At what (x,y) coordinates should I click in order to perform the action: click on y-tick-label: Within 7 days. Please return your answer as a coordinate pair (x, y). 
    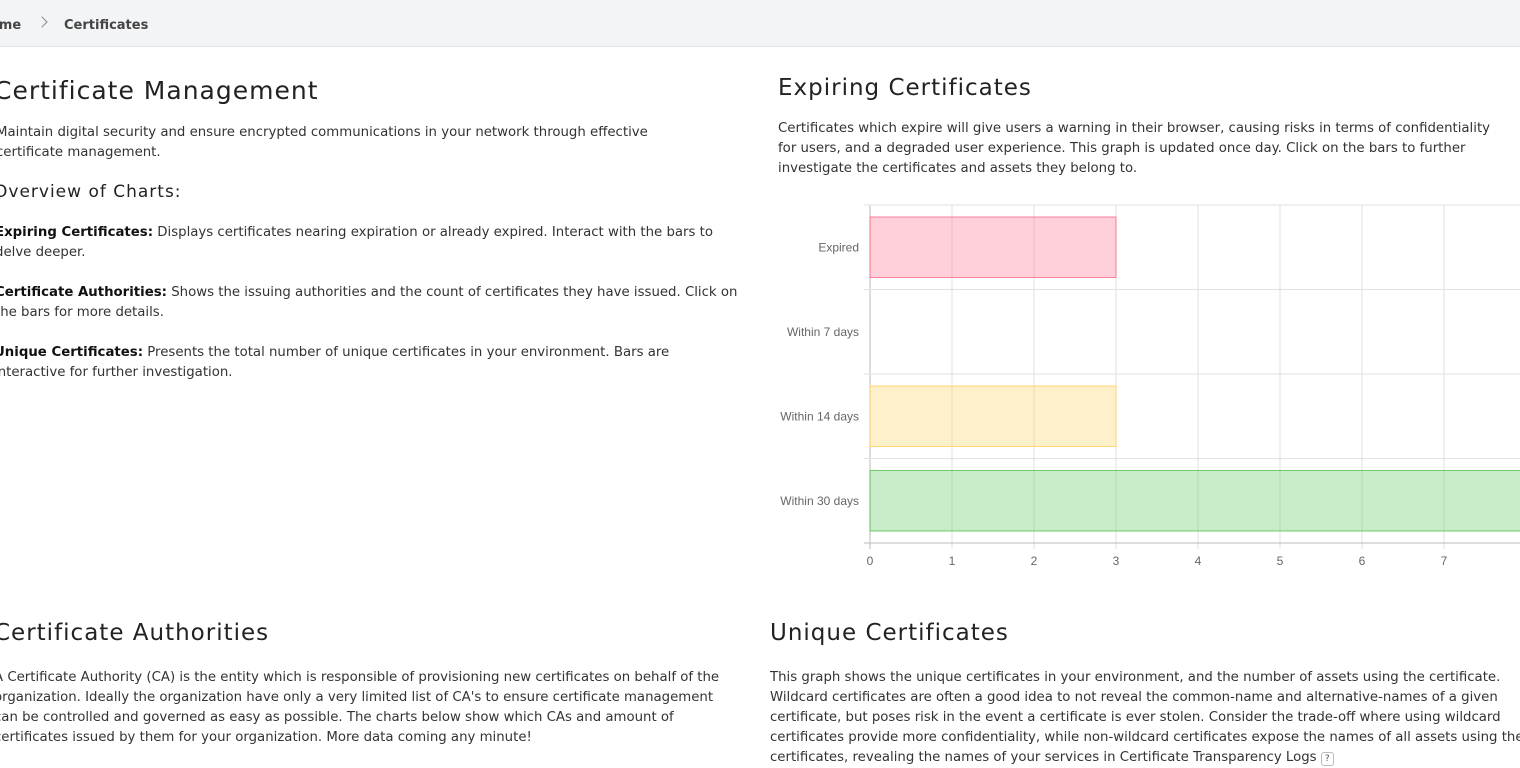
    Looking at the image, I should click on (823, 332).